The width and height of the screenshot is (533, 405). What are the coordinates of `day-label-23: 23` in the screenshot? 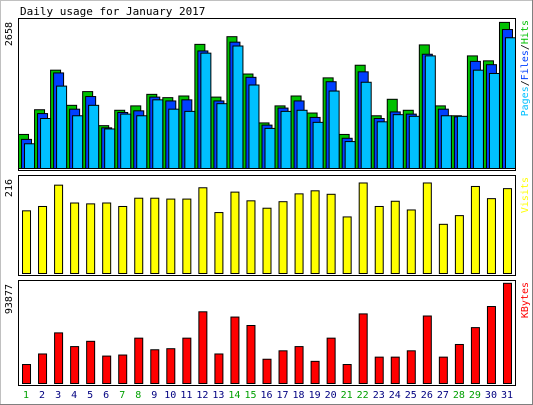 It's located at (379, 395).